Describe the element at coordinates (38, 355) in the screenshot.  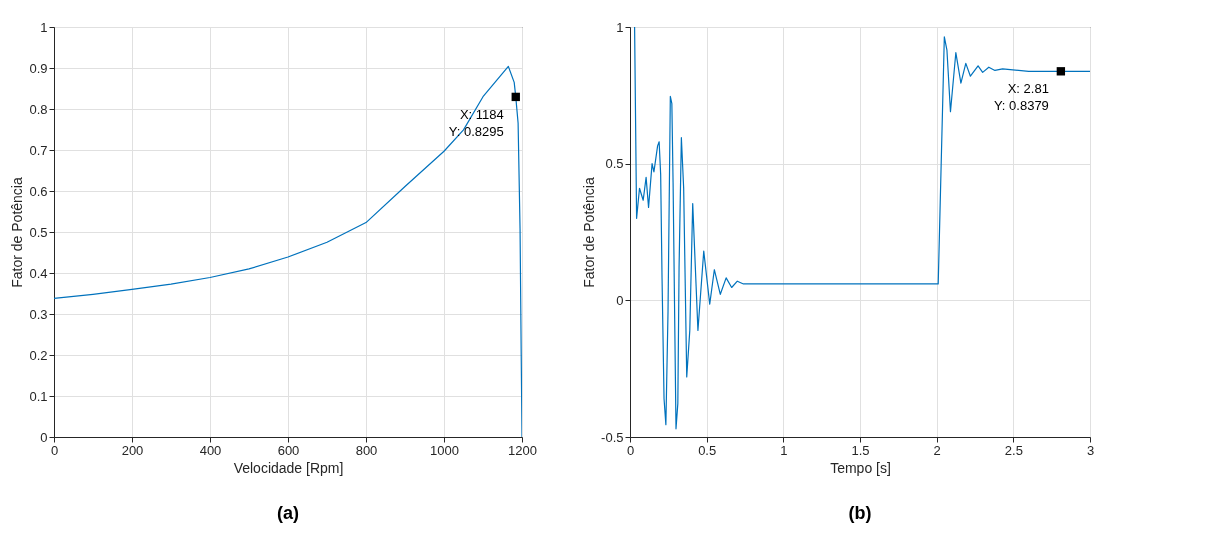
I see `y-tick-label: 0.2` at that location.